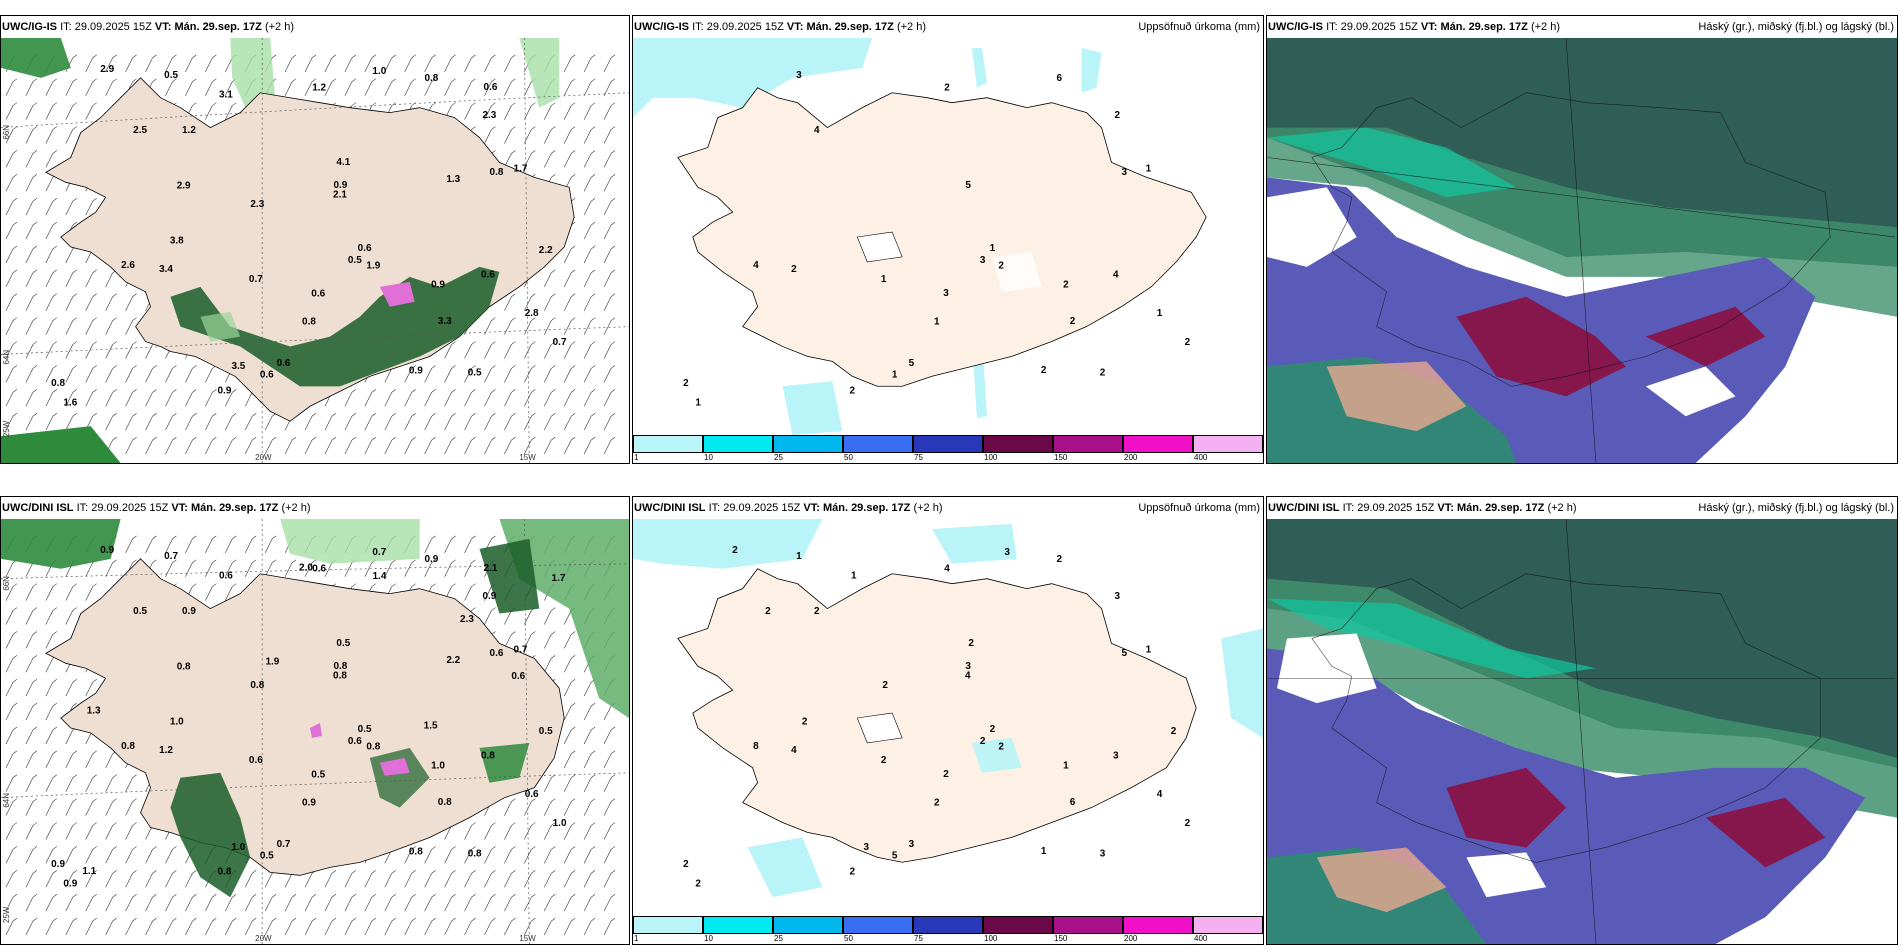  Describe the element at coordinates (1160, 313) in the screenshot. I see `value-label: 1` at that location.